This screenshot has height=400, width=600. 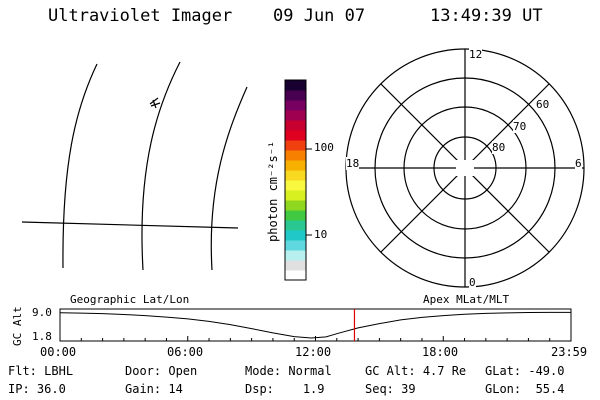 I want to click on lat-label-60: 60, so click(x=543, y=104).